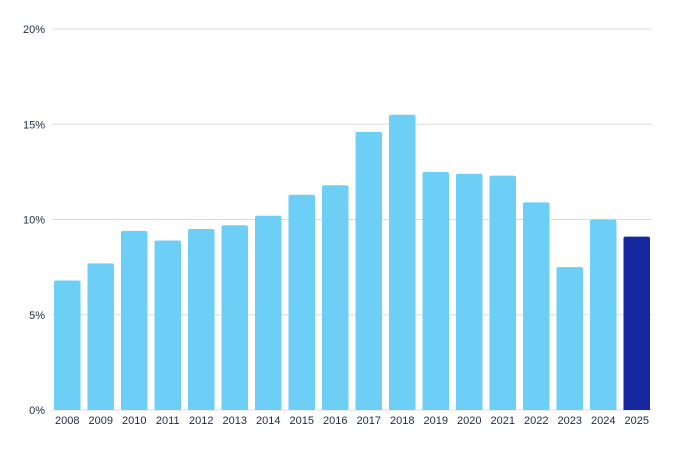  I want to click on bar-2019, so click(435, 290).